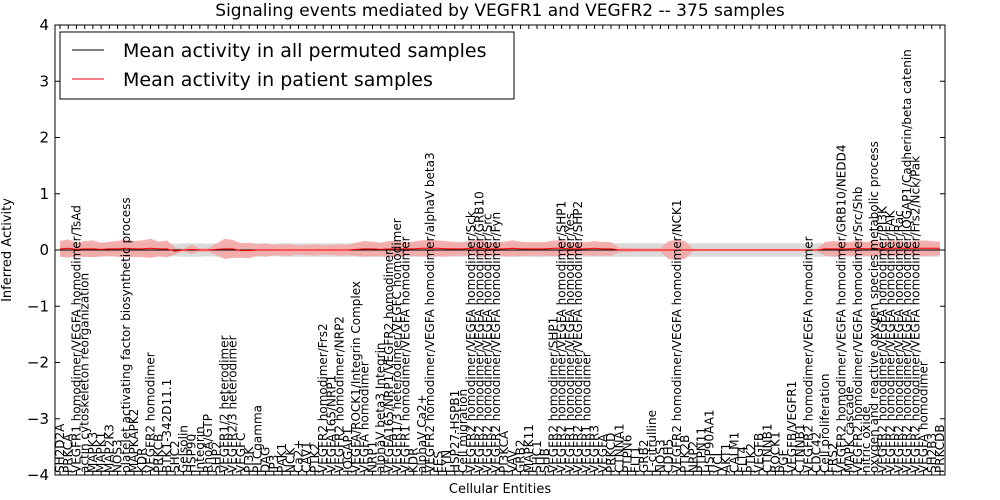 Image resolution: width=1000 pixels, height=500 pixels. Describe the element at coordinates (340, 394) in the screenshot. I see `x-tick-label: VEGFR2 homodimer/NRP2` at that location.